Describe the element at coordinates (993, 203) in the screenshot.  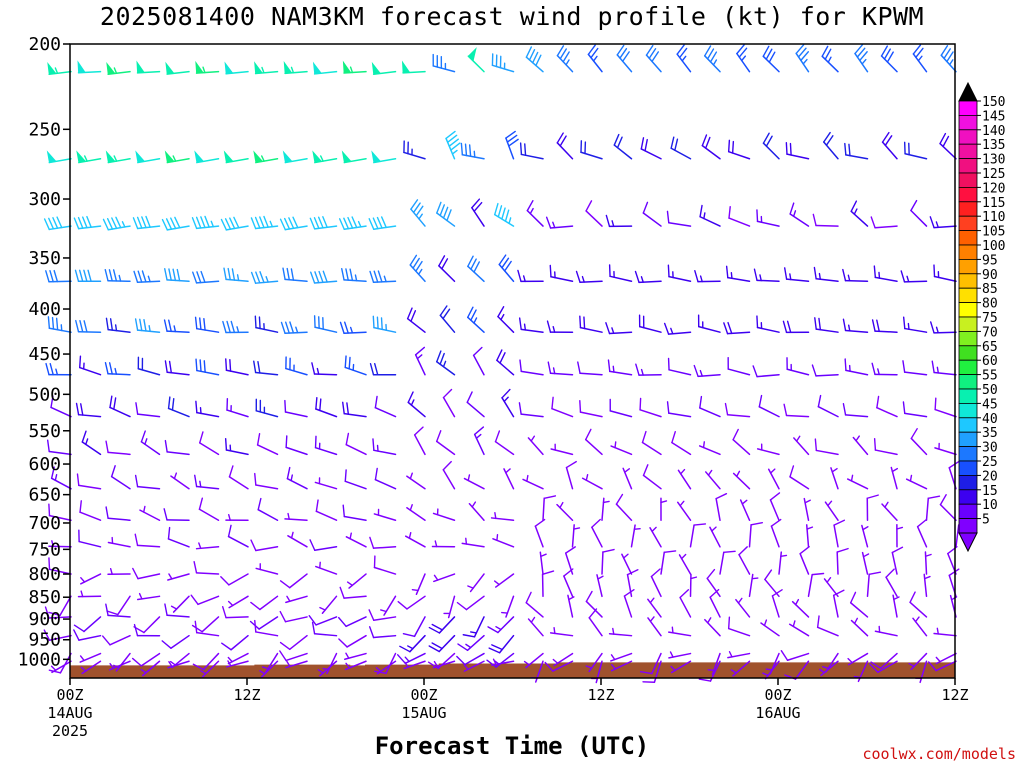
I see `colorbar-label: 115` at that location.